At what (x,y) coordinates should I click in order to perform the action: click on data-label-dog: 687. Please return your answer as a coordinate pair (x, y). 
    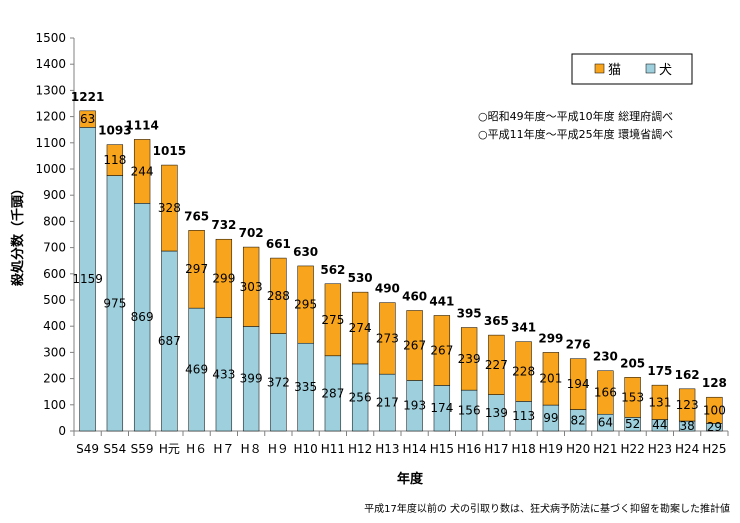
    Looking at the image, I should click on (169, 341).